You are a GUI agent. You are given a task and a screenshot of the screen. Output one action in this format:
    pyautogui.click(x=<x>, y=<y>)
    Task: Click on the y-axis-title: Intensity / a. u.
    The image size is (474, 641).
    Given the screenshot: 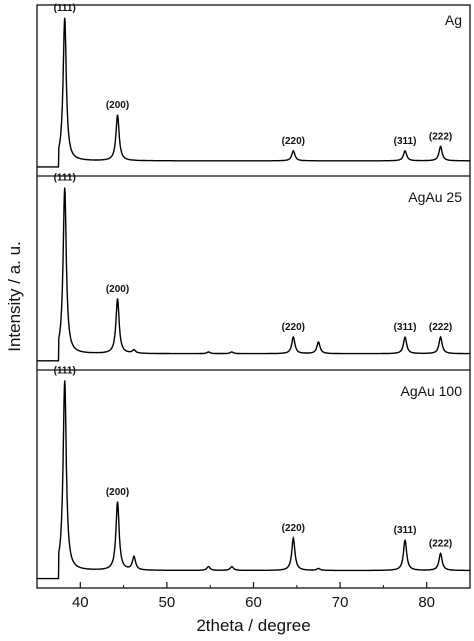 What is the action you would take?
    pyautogui.click(x=14, y=296)
    